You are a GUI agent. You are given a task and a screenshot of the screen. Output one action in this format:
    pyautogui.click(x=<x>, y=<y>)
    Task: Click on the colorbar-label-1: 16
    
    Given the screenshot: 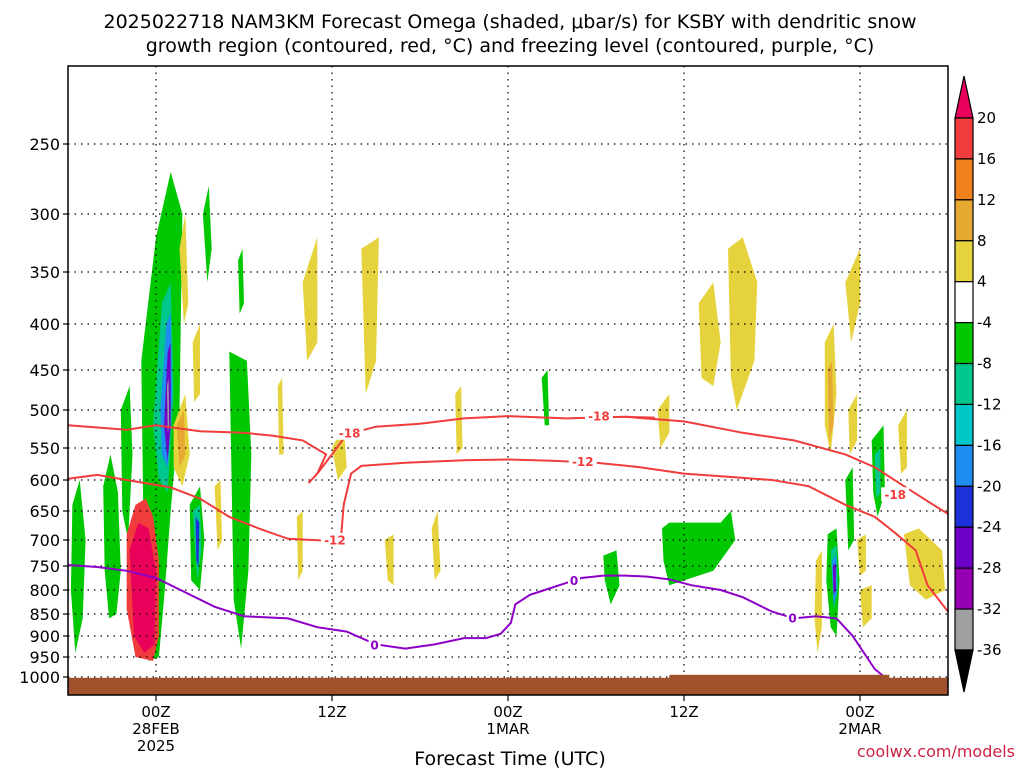 What is the action you would take?
    pyautogui.click(x=986, y=159)
    